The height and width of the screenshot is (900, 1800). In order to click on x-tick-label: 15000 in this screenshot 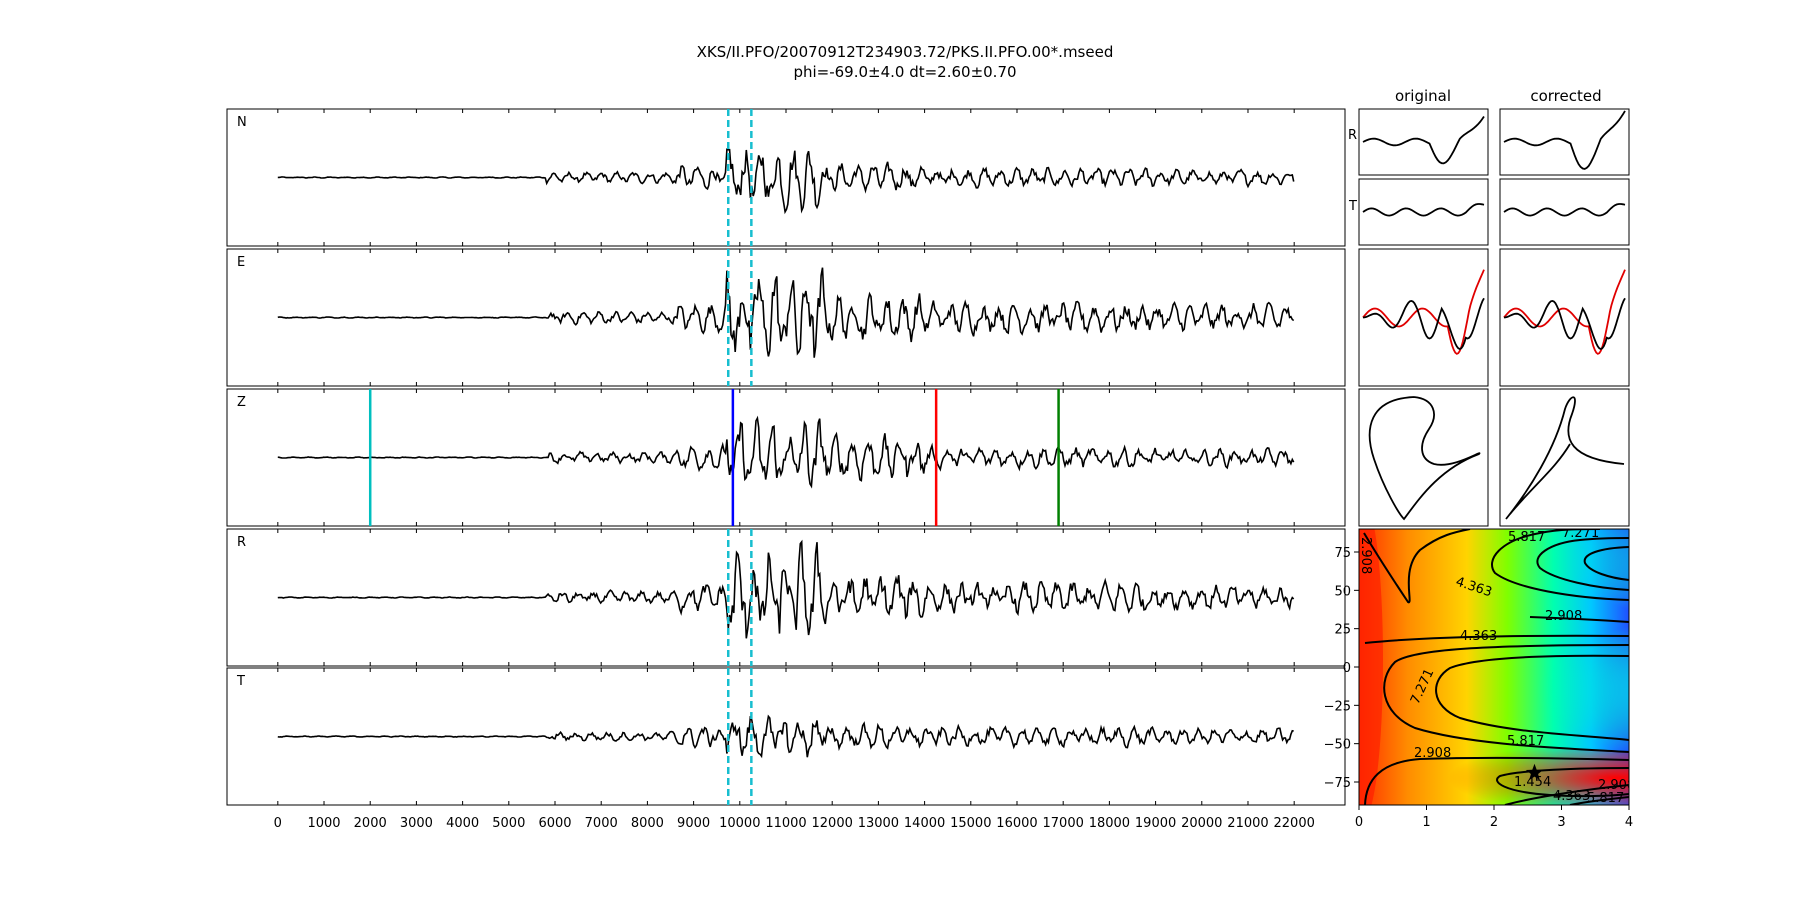, I will do `click(970, 823)`.